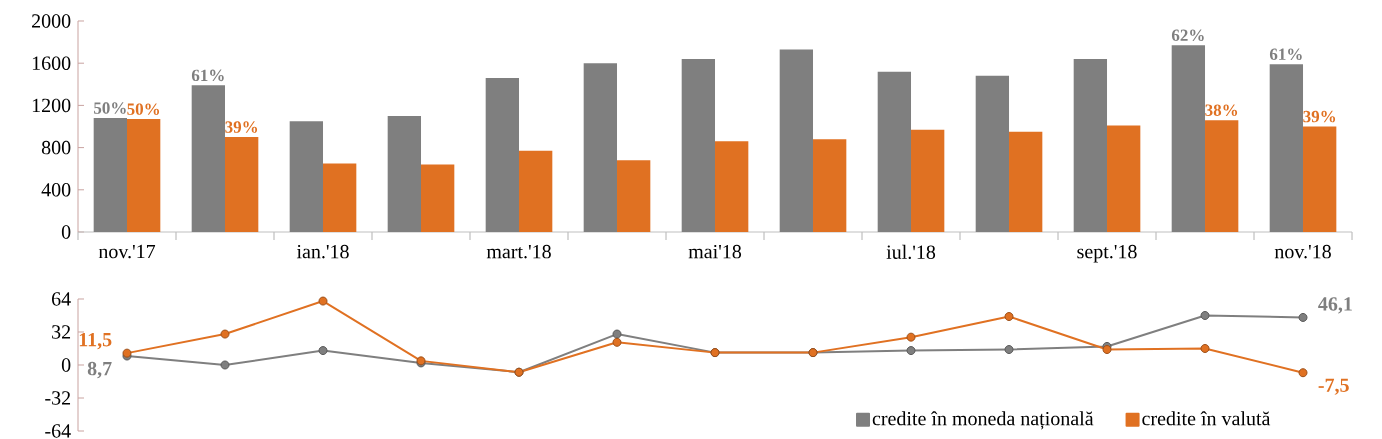 This screenshot has height=439, width=1382. What do you see at coordinates (322, 251) in the screenshot?
I see `x-tick-label: ian.'18` at bounding box center [322, 251].